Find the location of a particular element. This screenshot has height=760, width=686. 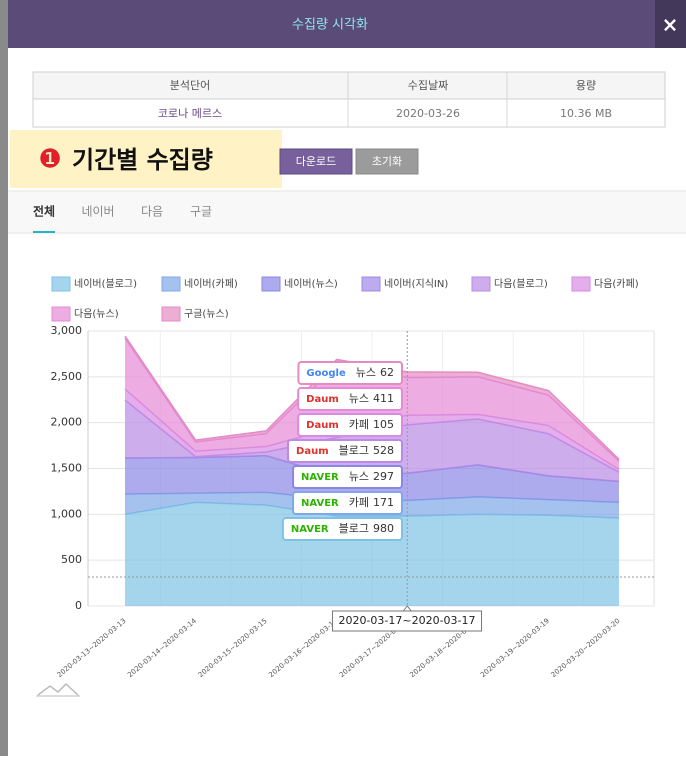

reset-button is located at coordinates (387, 161).